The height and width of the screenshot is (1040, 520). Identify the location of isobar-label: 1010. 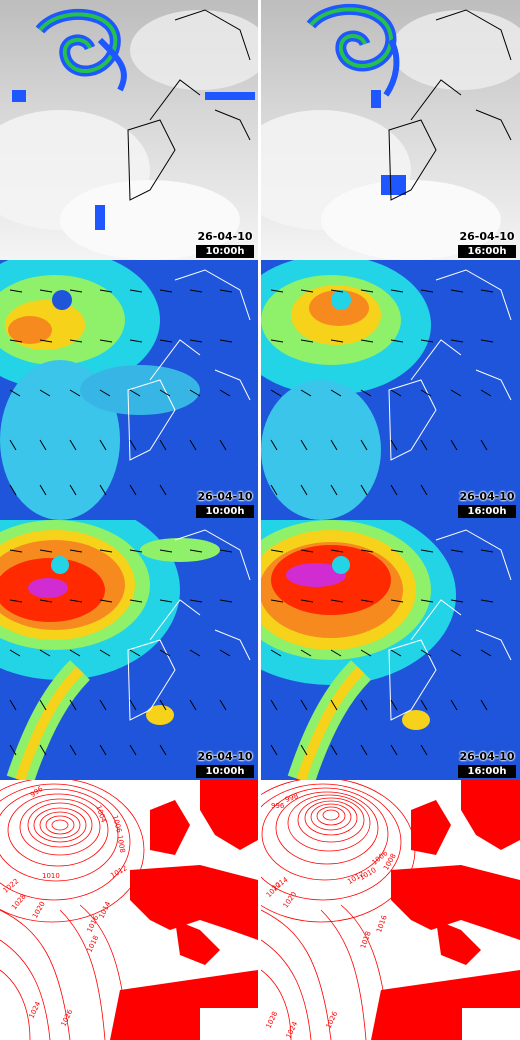
(51, 876).